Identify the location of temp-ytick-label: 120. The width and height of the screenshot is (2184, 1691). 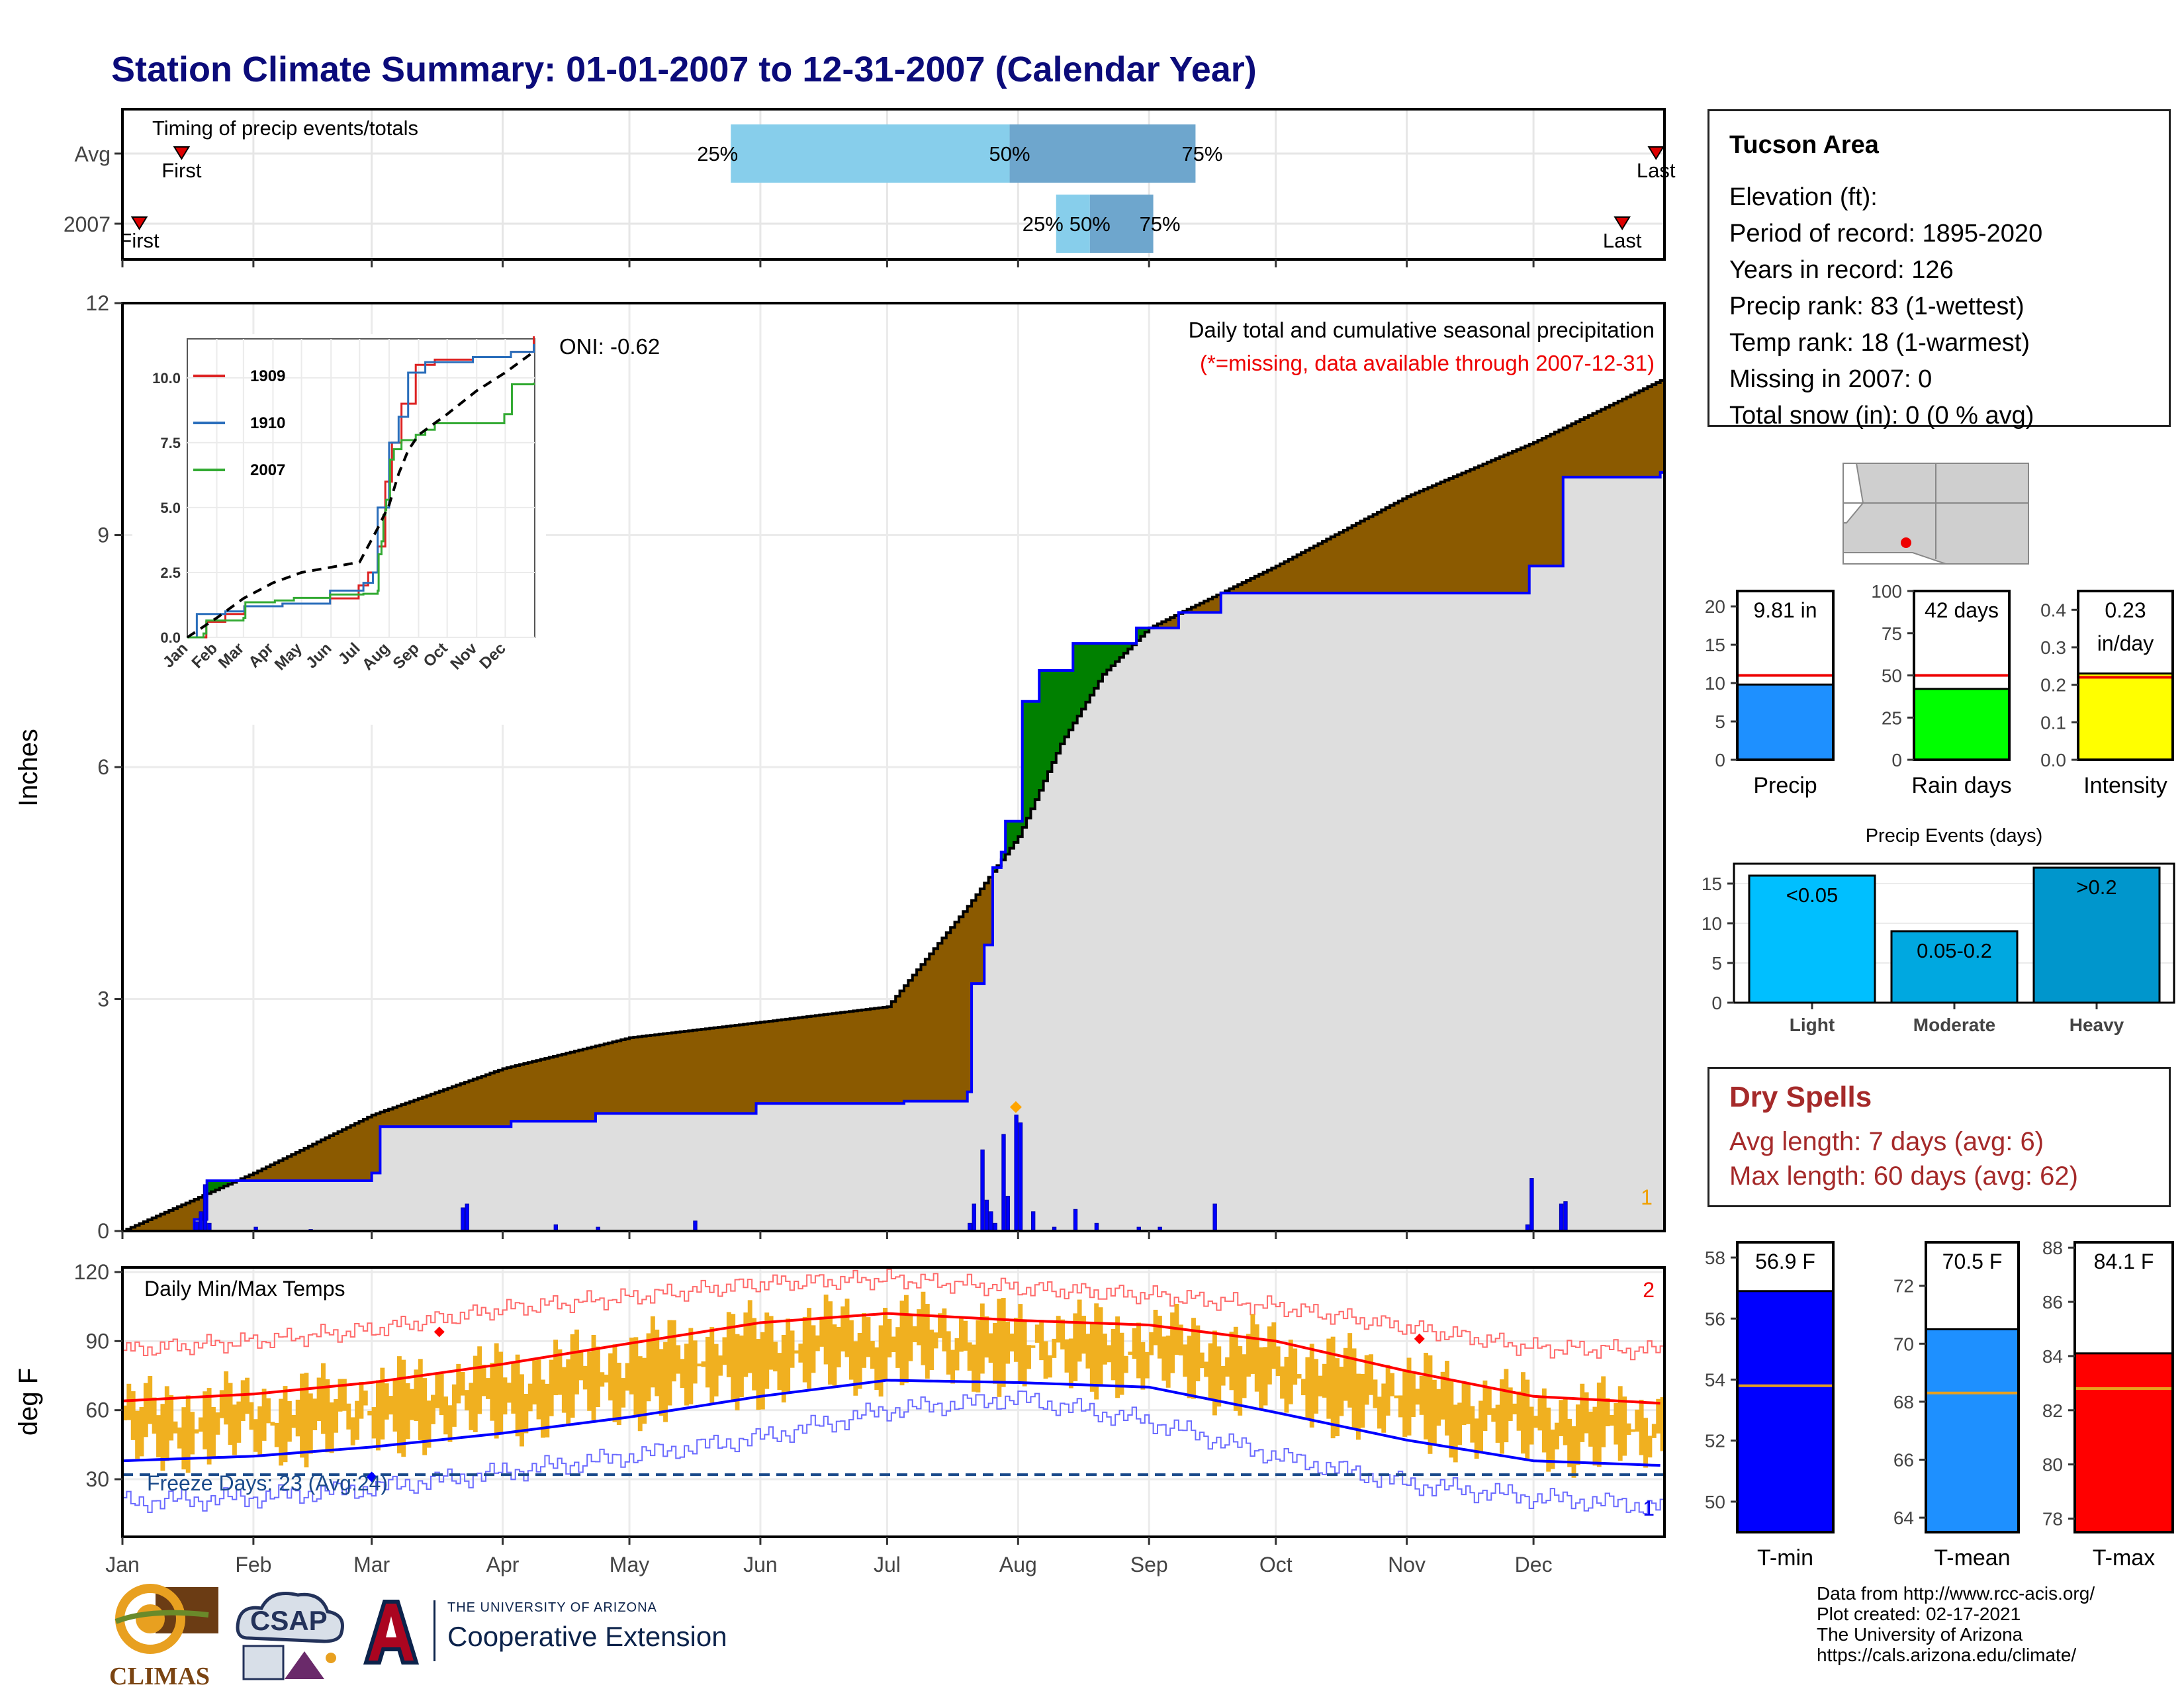
(92, 1272).